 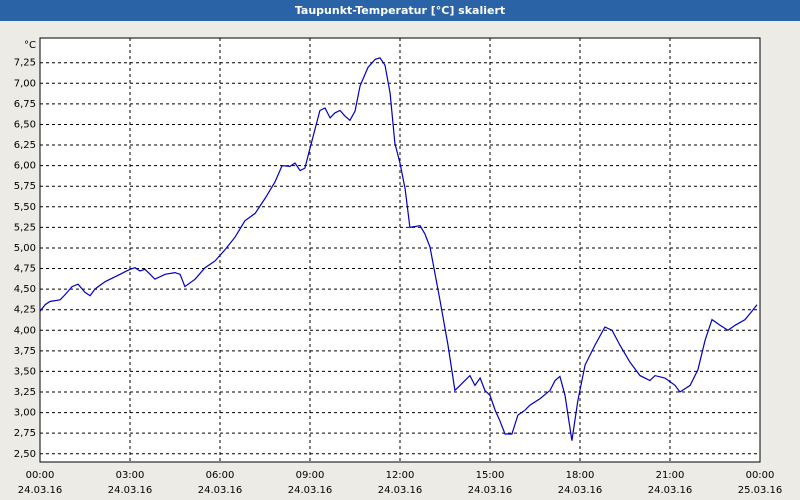 What do you see at coordinates (25, 207) in the screenshot?
I see `y-tick-label: 5,50` at bounding box center [25, 207].